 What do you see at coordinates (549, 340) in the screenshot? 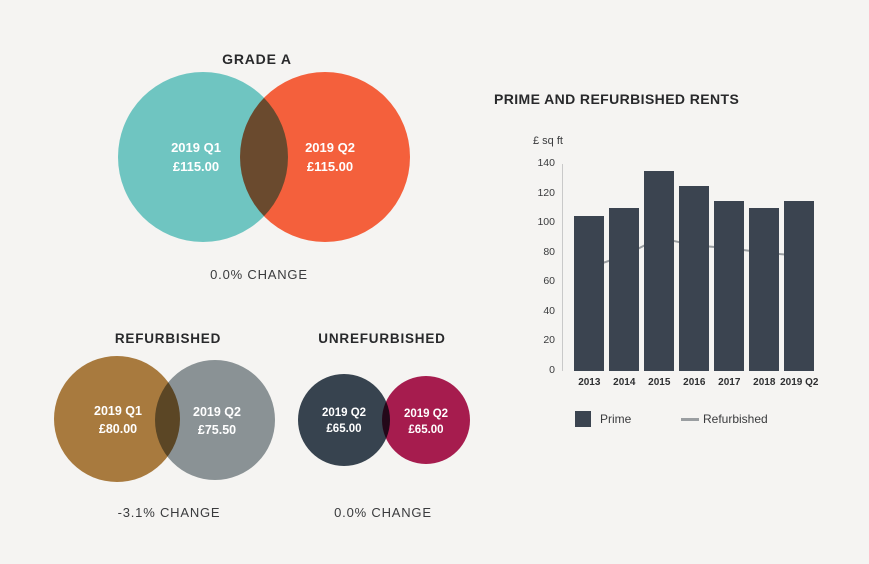
I see `y-tick-label: 20` at bounding box center [549, 340].